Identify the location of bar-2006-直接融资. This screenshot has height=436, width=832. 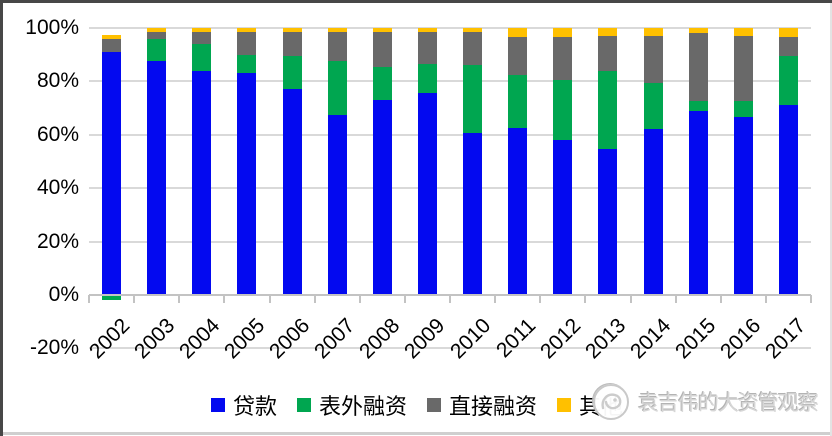
(292, 44).